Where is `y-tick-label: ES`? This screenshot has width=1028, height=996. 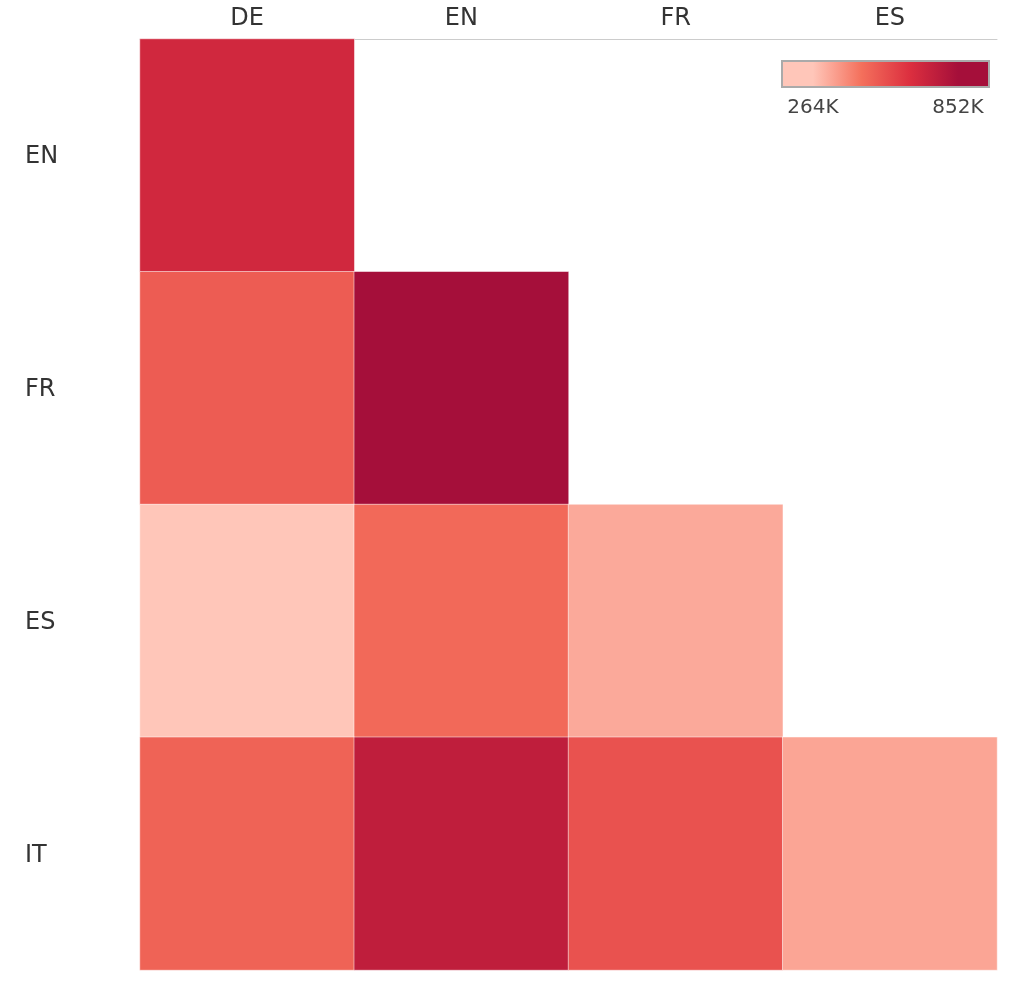
y-tick-label: ES is located at coordinates (40, 620).